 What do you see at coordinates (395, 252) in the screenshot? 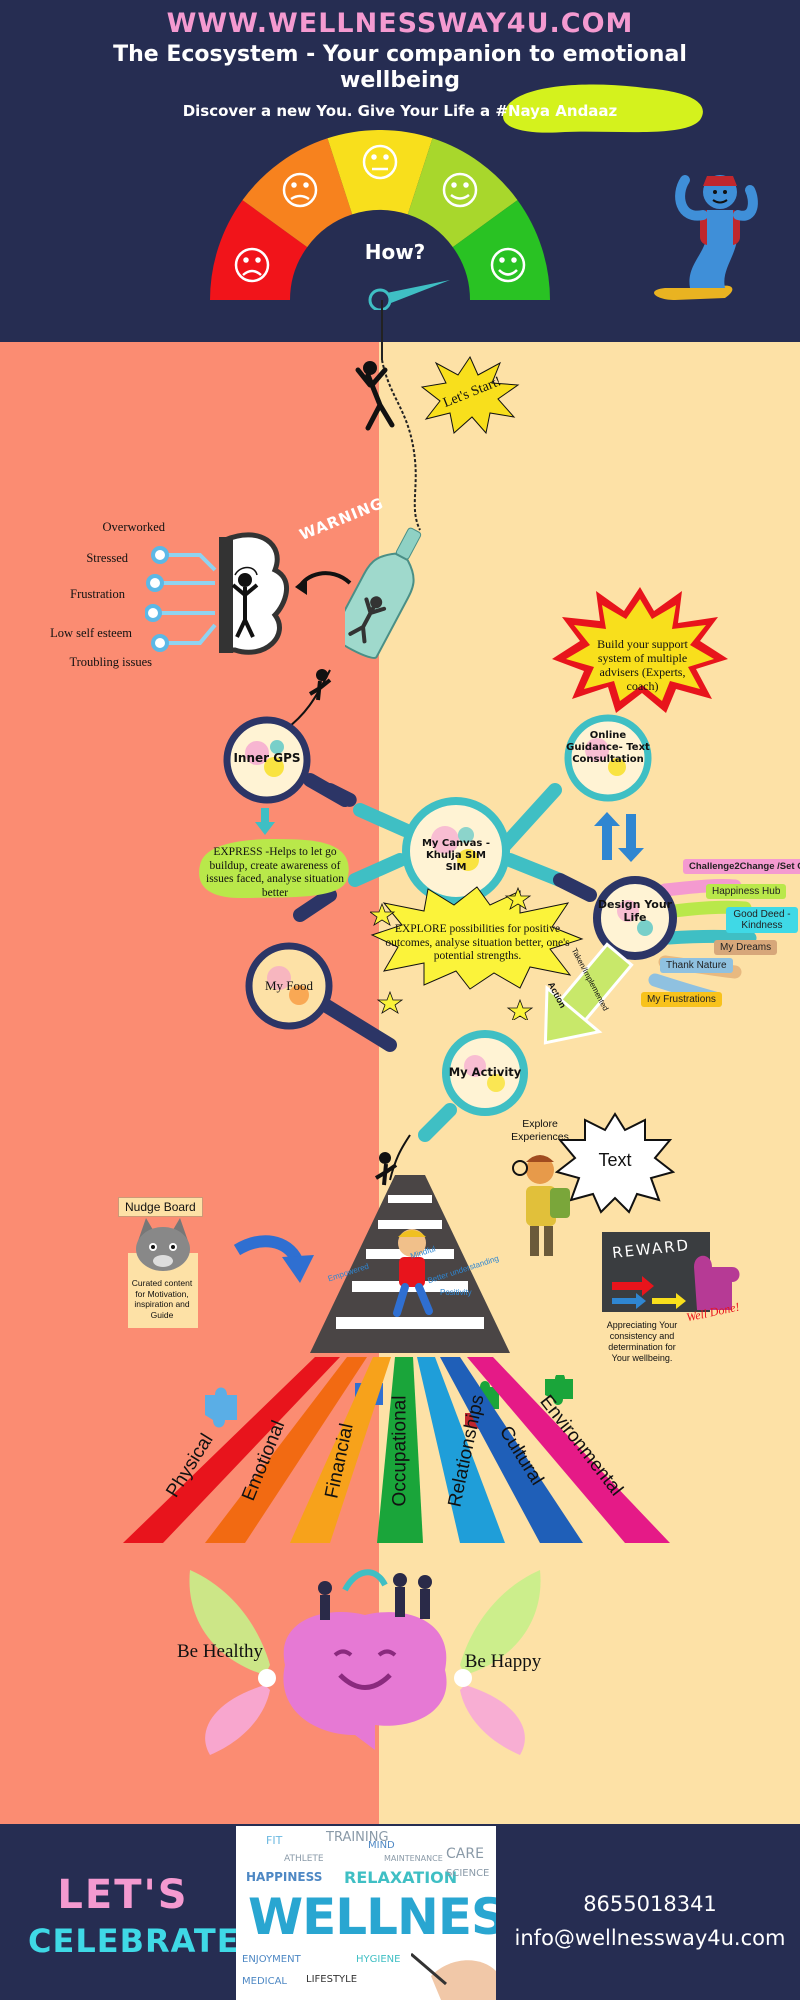
I see `gauge-label: How?` at bounding box center [395, 252].